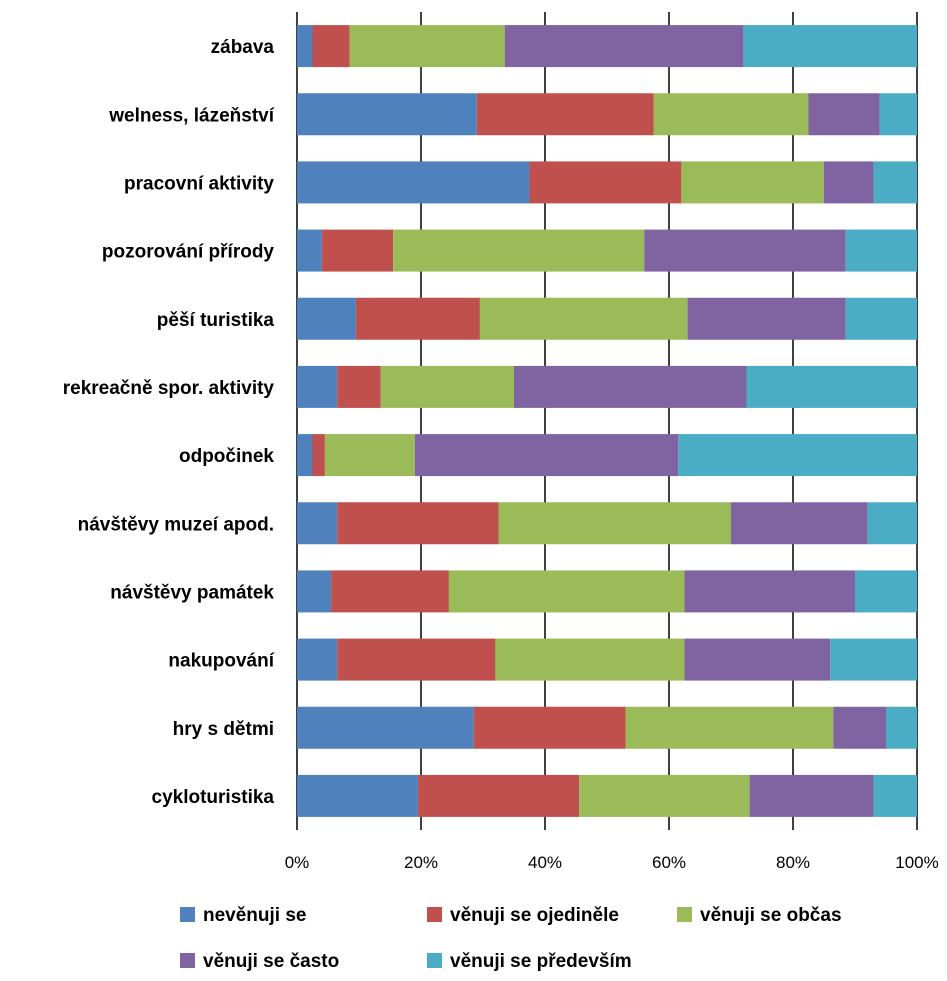 The width and height of the screenshot is (947, 981). Describe the element at coordinates (421, 862) in the screenshot. I see `x-tick-label: 20%` at that location.